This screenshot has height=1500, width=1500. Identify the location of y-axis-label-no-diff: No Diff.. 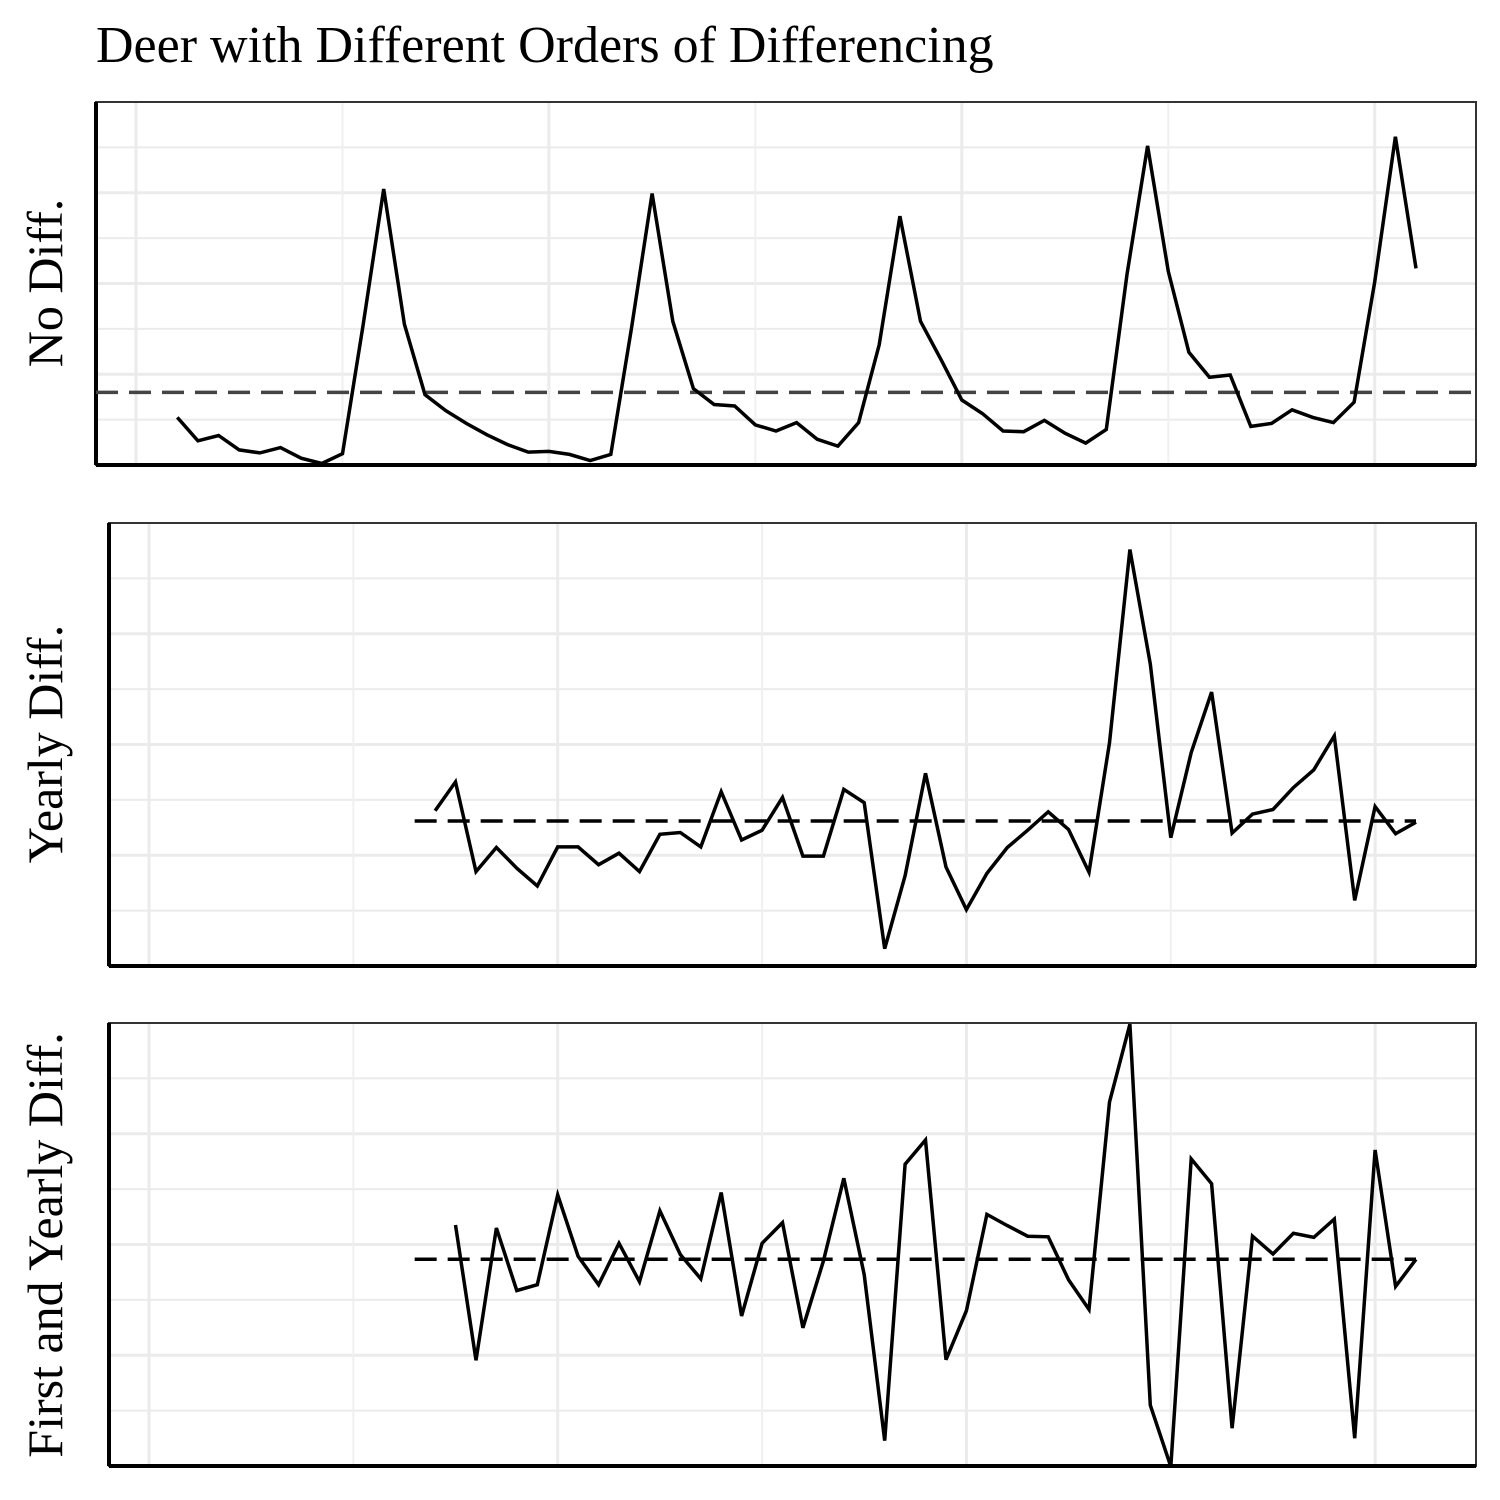
(45, 283).